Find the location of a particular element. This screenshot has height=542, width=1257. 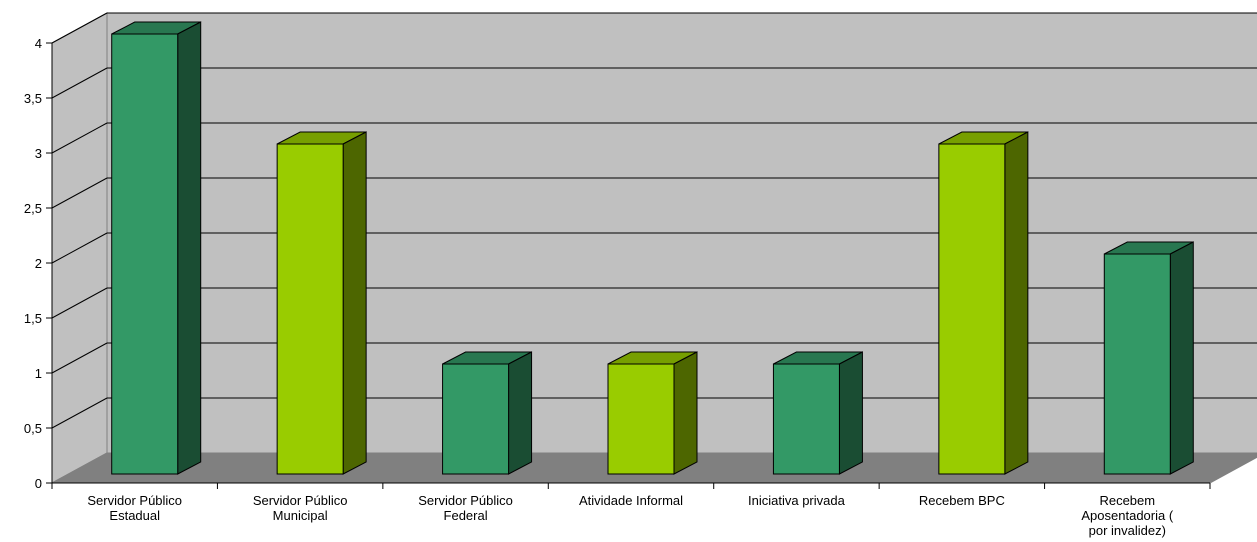

y-tick-label: 3 is located at coordinates (38, 153).